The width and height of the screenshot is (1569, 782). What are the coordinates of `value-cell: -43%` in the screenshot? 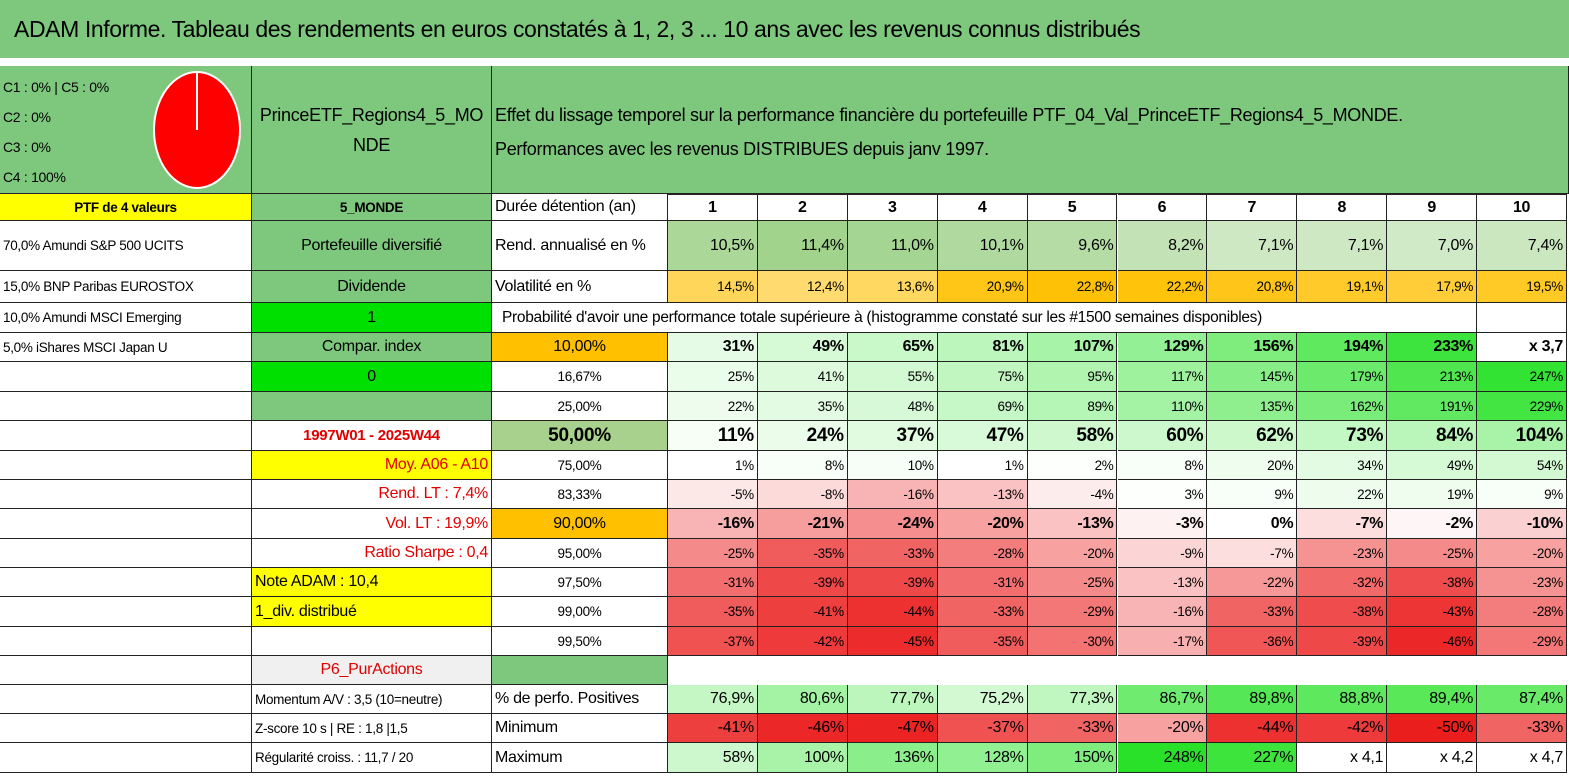 It's located at (1432, 612).